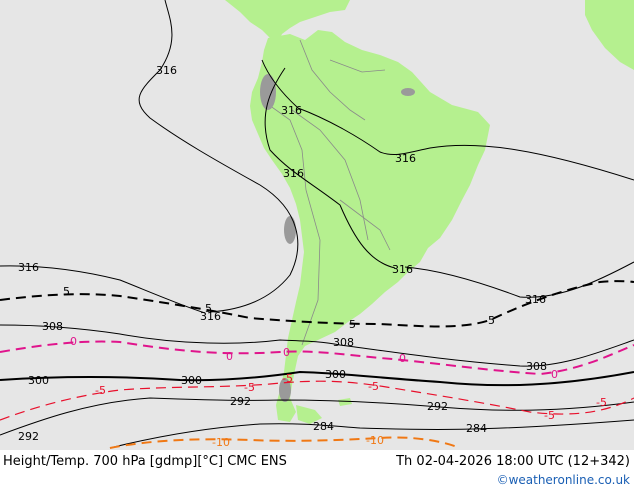 Image resolution: width=634 pixels, height=490 pixels. I want to click on credit-link: ©weatheronline.co.uk, so click(563, 480).